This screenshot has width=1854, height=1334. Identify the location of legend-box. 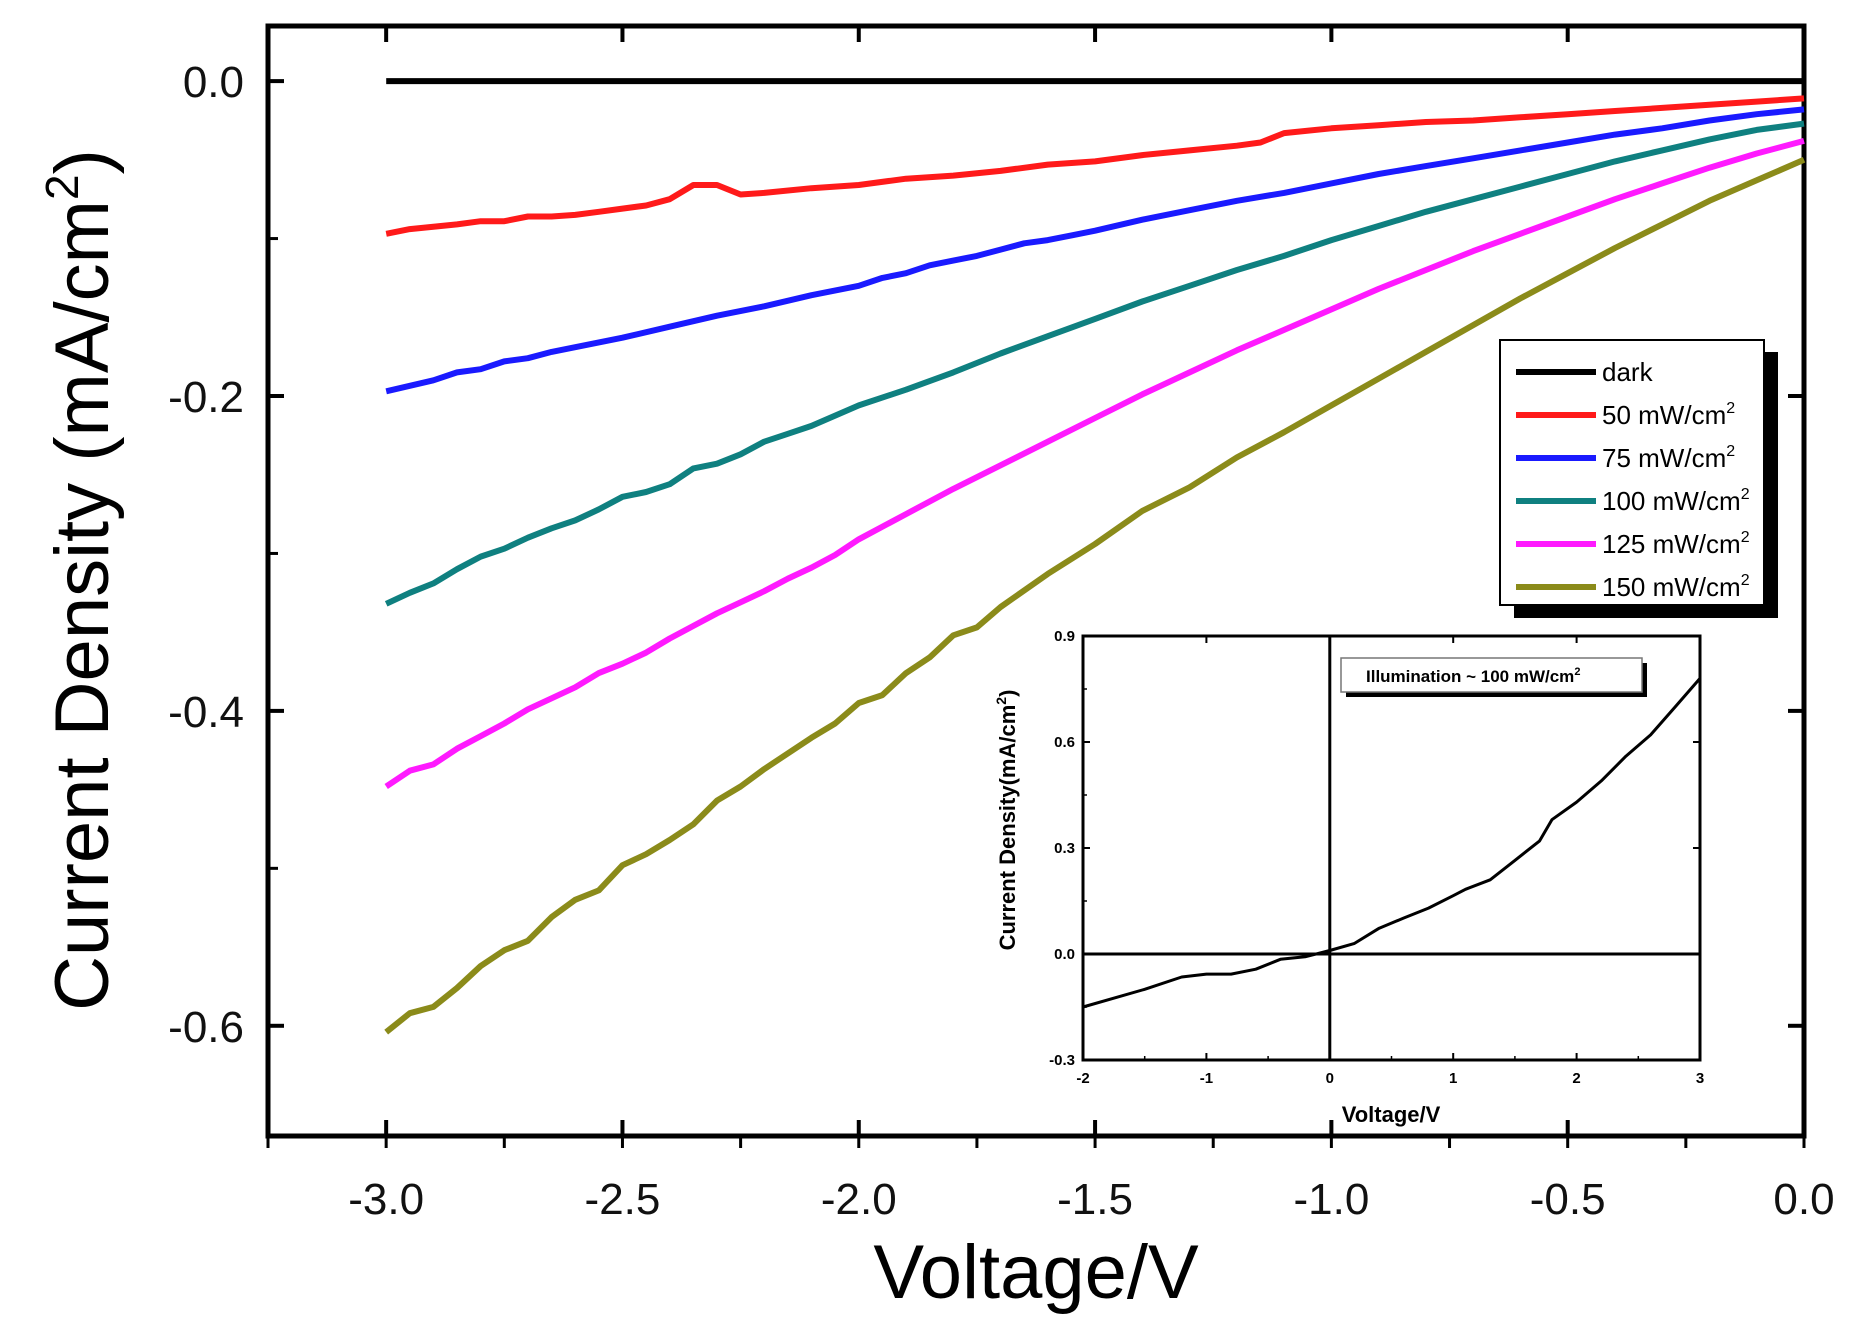
(1632, 472).